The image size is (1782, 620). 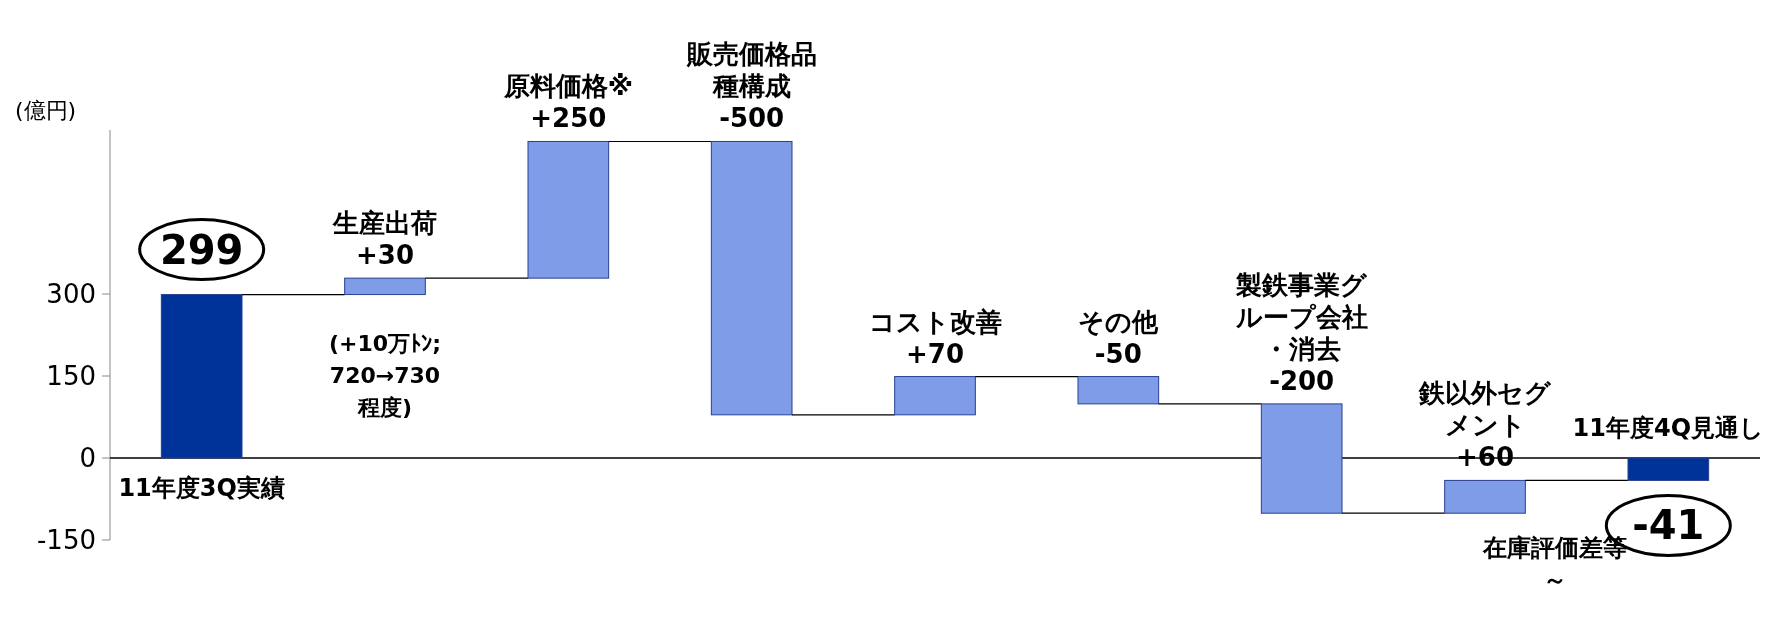 What do you see at coordinates (46, 110) in the screenshot?
I see `y-axis-title: (億円)` at bounding box center [46, 110].